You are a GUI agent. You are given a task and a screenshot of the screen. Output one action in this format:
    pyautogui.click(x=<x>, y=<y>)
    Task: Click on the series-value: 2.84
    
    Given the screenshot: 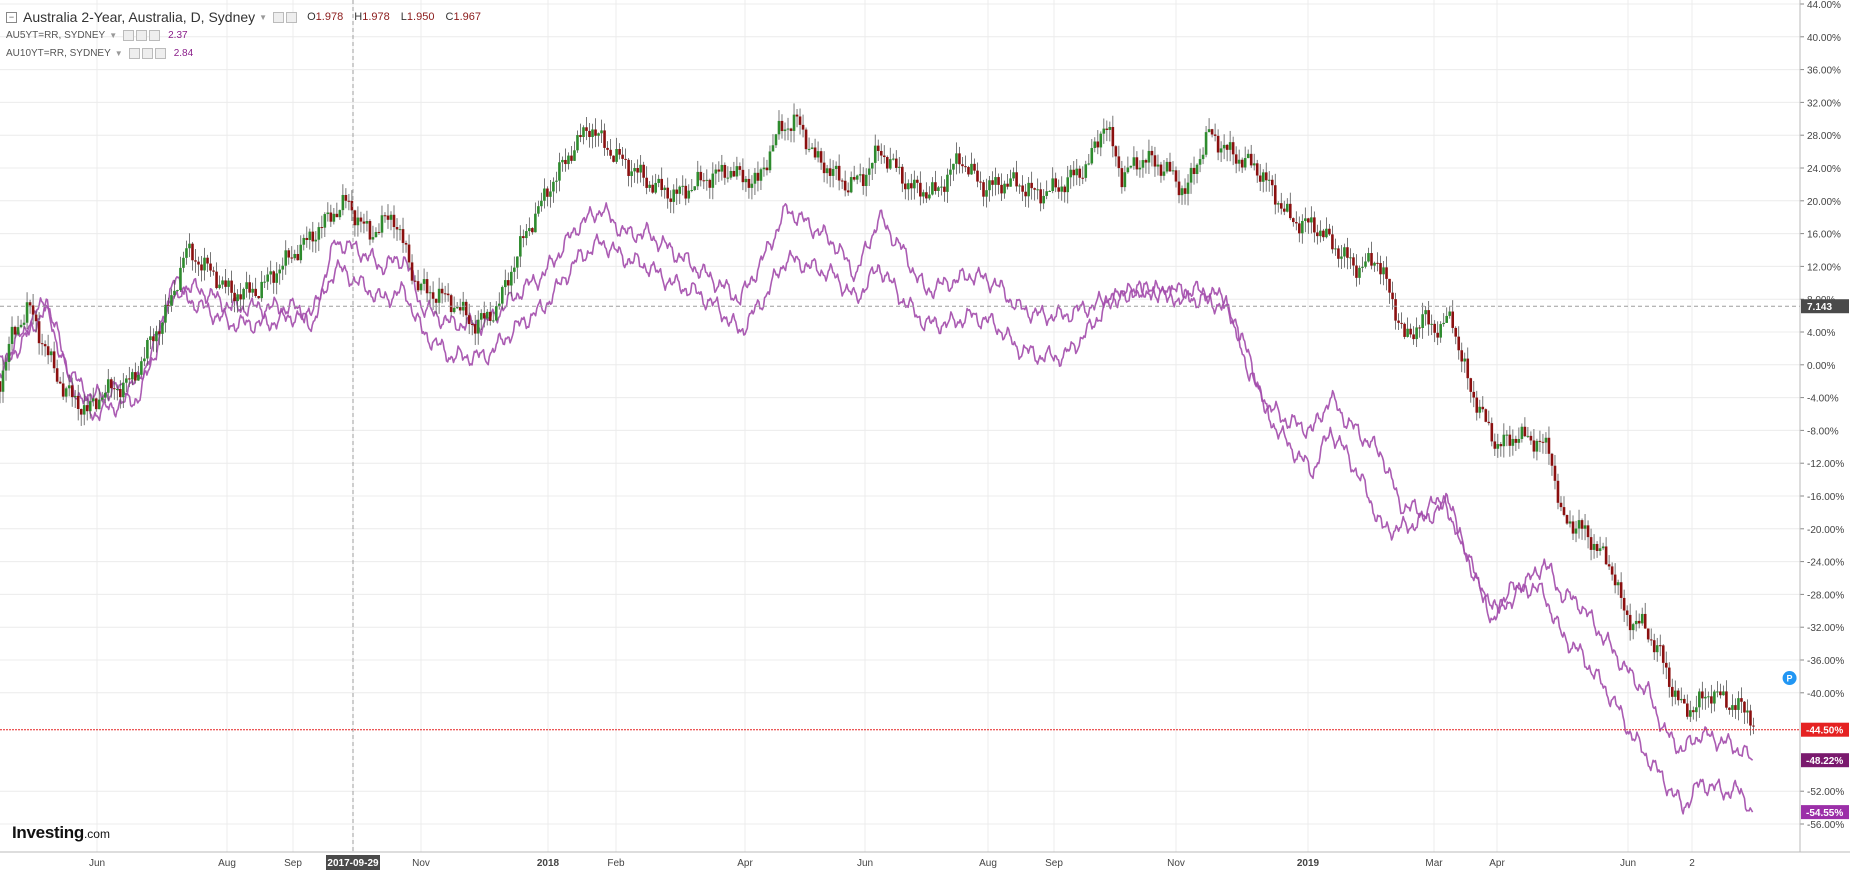 What is the action you would take?
    pyautogui.click(x=183, y=53)
    